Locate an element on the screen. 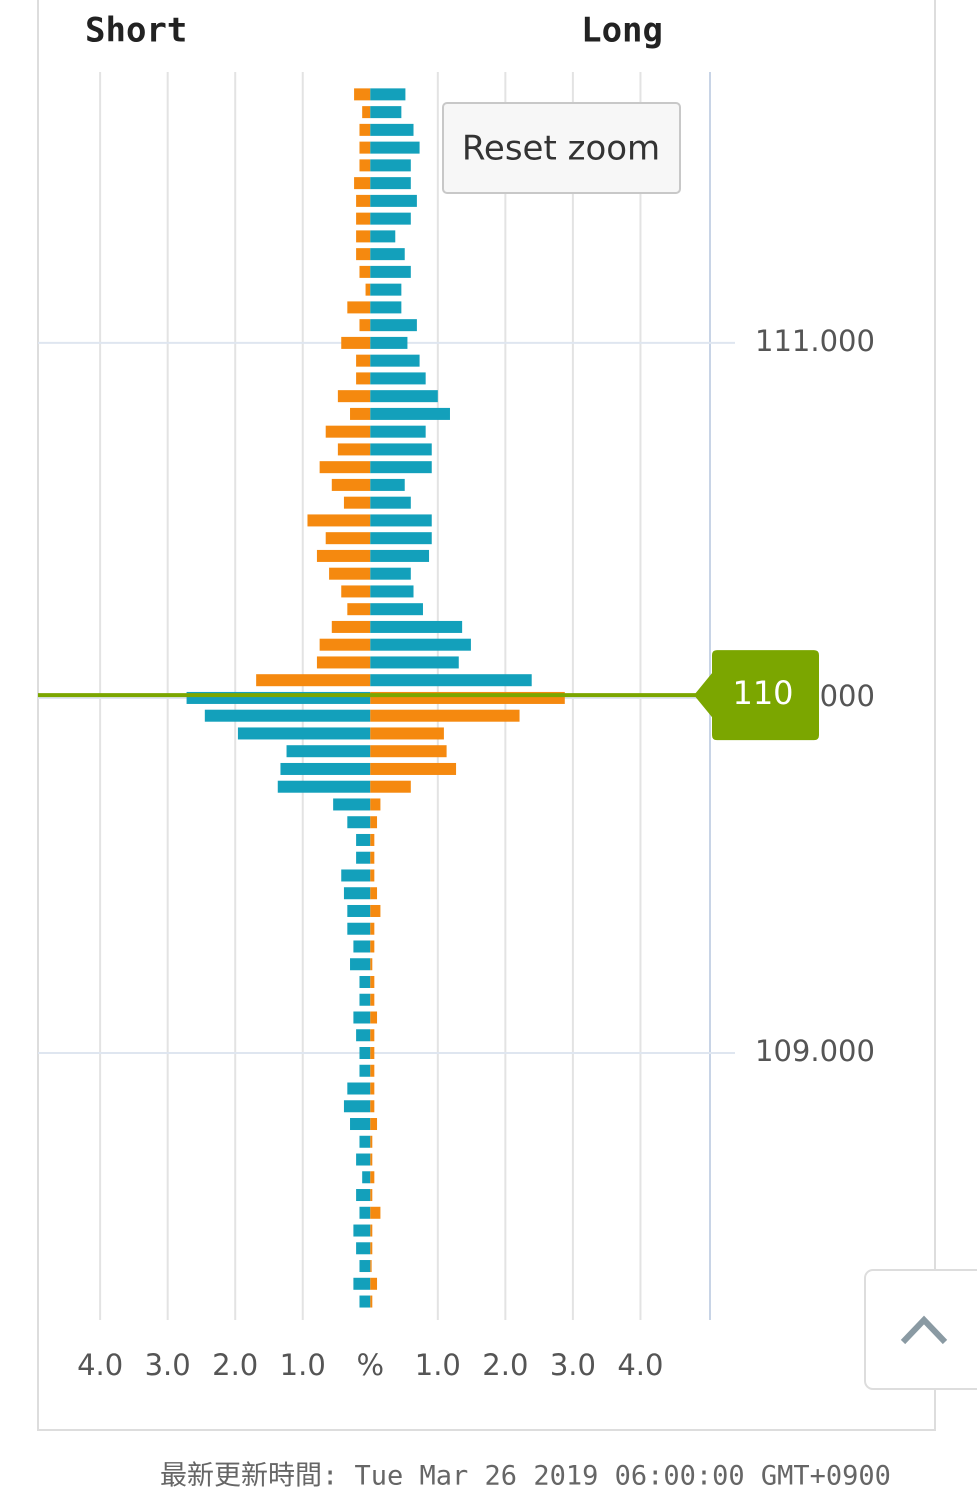 This screenshot has height=1494, width=977. reset-zoom-button: Reset zoom is located at coordinates (561, 148).